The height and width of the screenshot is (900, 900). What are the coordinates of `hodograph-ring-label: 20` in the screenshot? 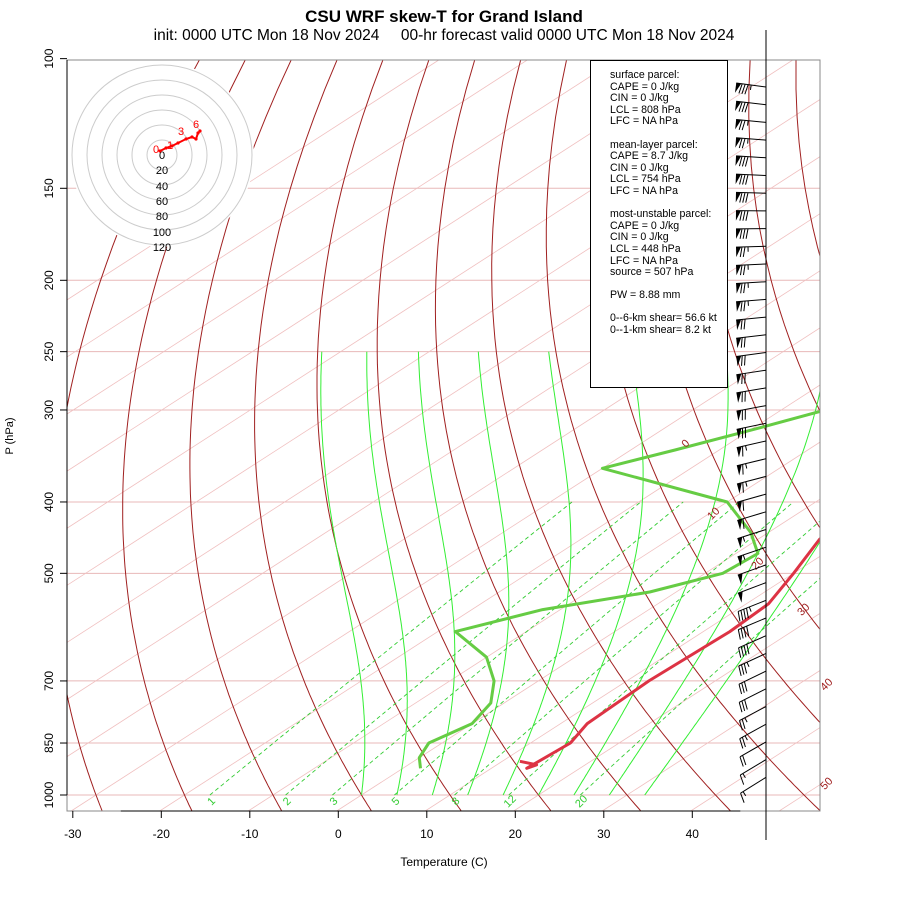 It's located at (162, 171).